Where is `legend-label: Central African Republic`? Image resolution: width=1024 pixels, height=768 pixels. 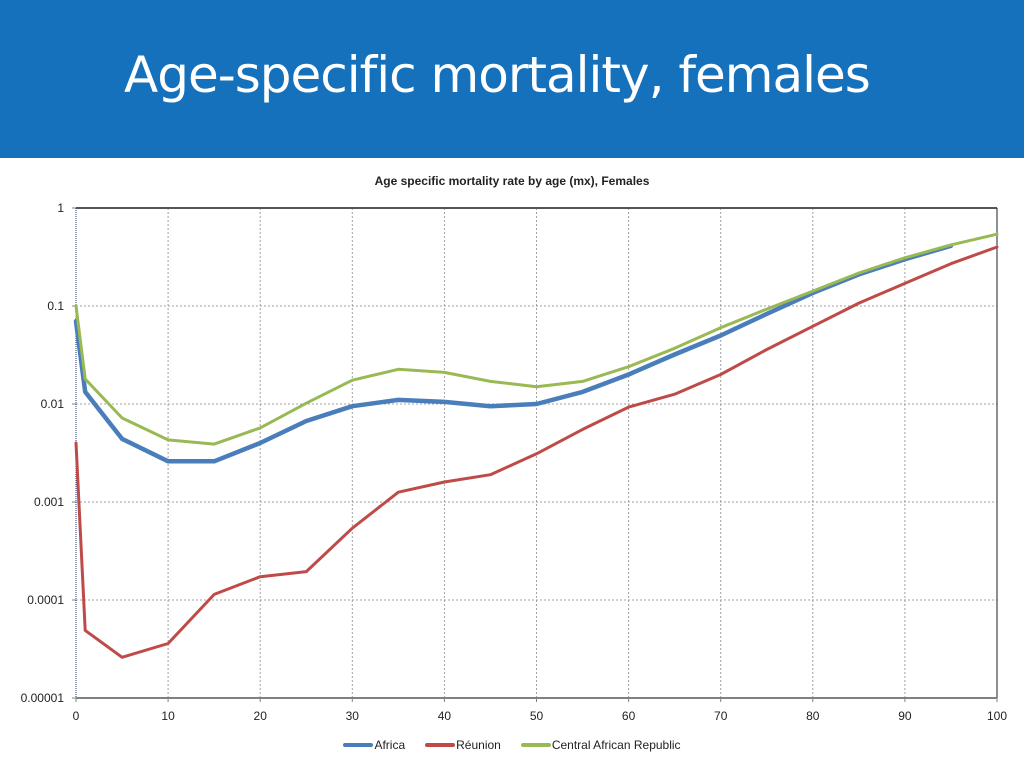 legend-label: Central African Republic is located at coordinates (616, 745).